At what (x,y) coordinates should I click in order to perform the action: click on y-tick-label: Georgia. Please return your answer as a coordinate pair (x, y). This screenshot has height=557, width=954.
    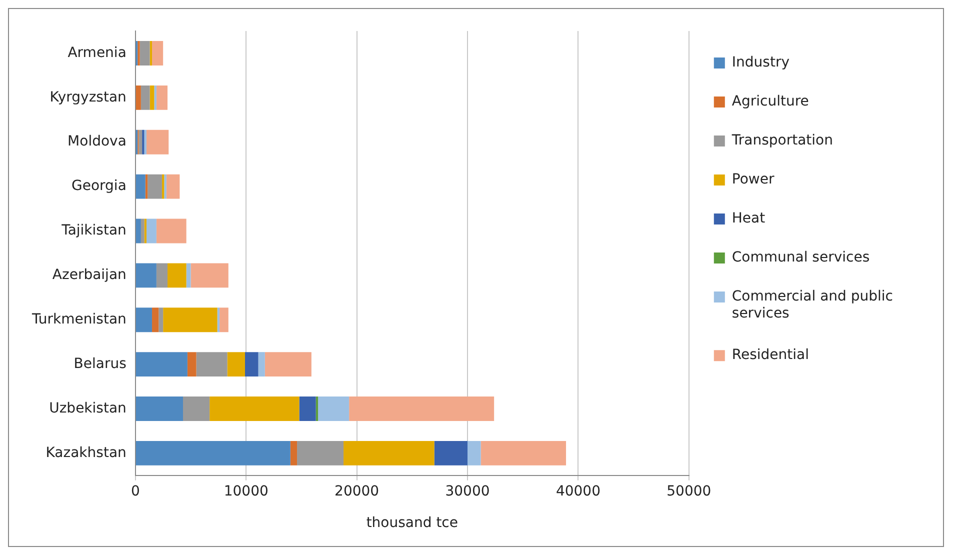
    Looking at the image, I should click on (99, 186).